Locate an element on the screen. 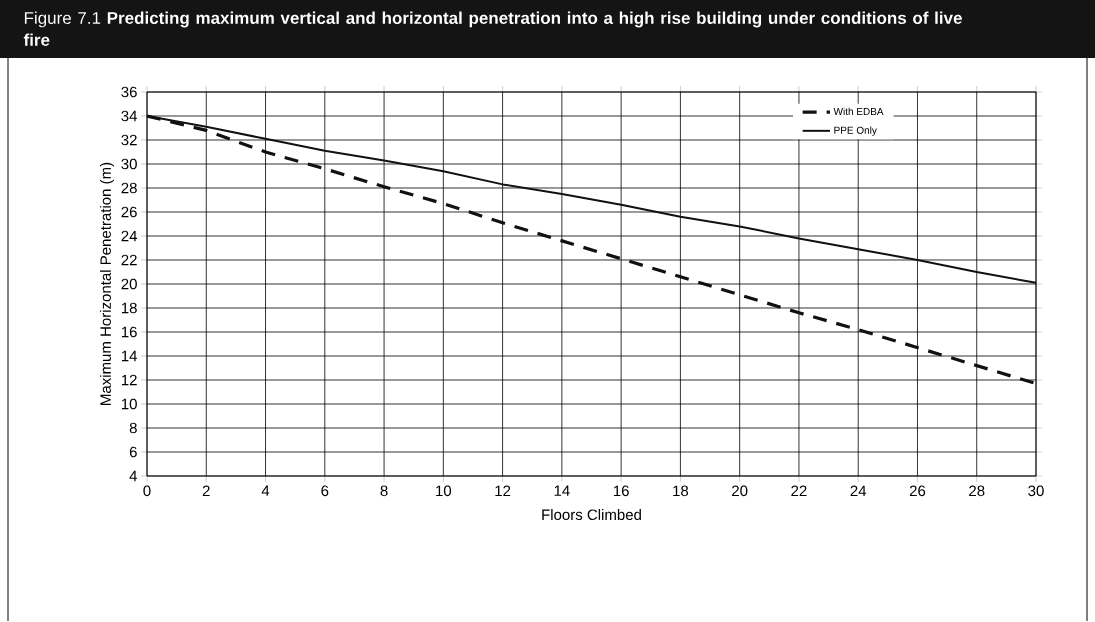 The width and height of the screenshot is (1095, 622). y-tick-label: 12 is located at coordinates (129, 380).